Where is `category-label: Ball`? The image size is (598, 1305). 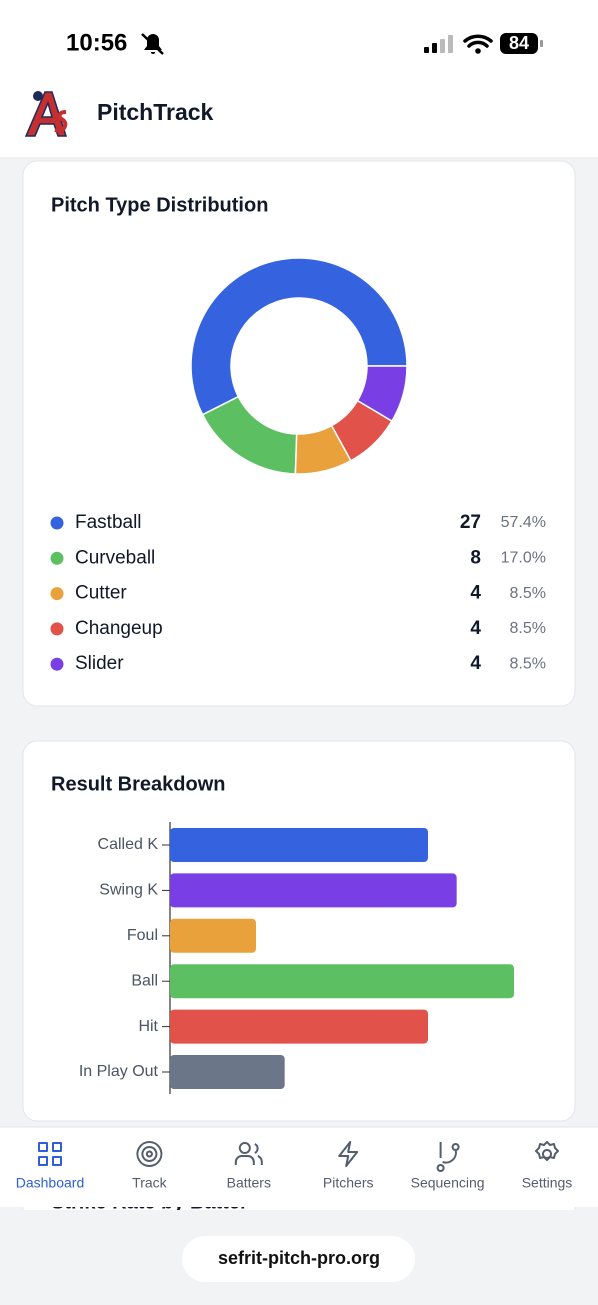 category-label: Ball is located at coordinates (144, 980).